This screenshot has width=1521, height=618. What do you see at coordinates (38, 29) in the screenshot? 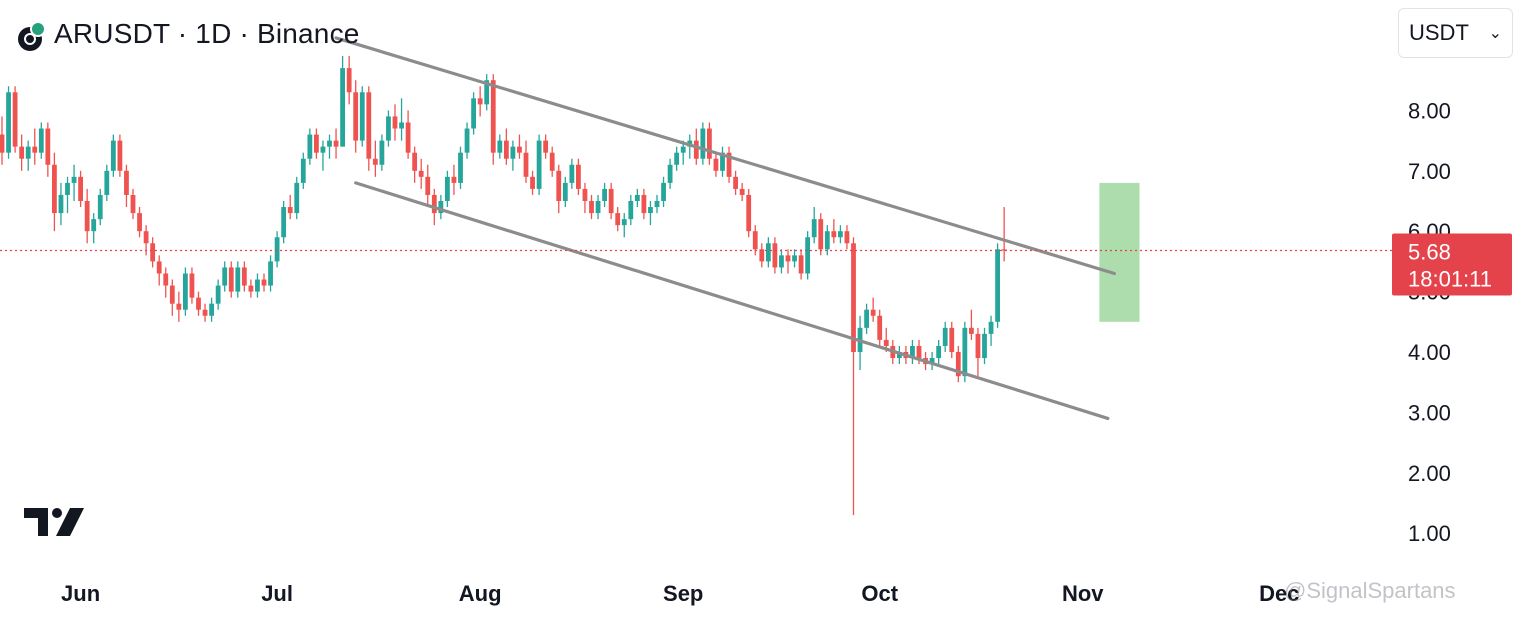
I see `tether-badge-icon` at bounding box center [38, 29].